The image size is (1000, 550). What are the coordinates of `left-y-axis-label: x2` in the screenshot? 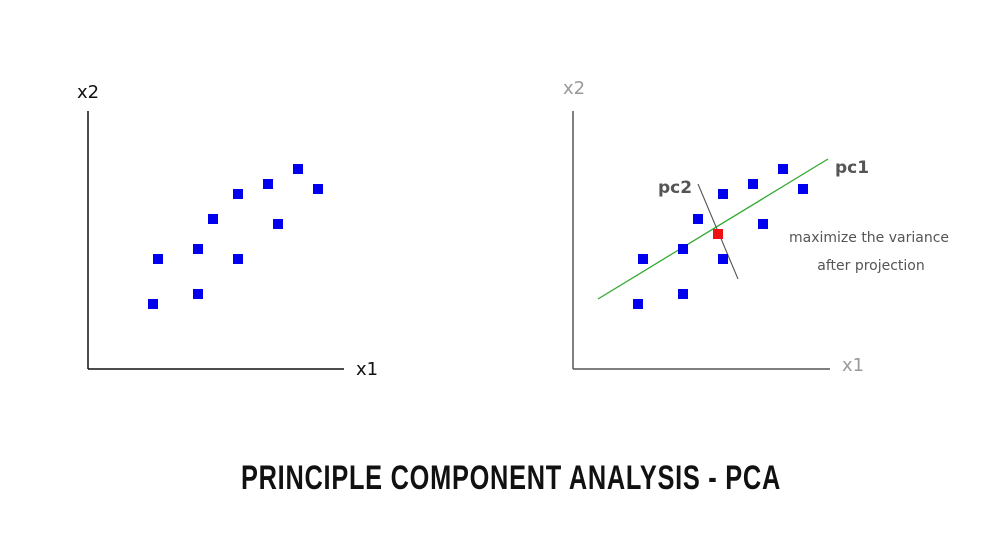 It's located at (88, 92).